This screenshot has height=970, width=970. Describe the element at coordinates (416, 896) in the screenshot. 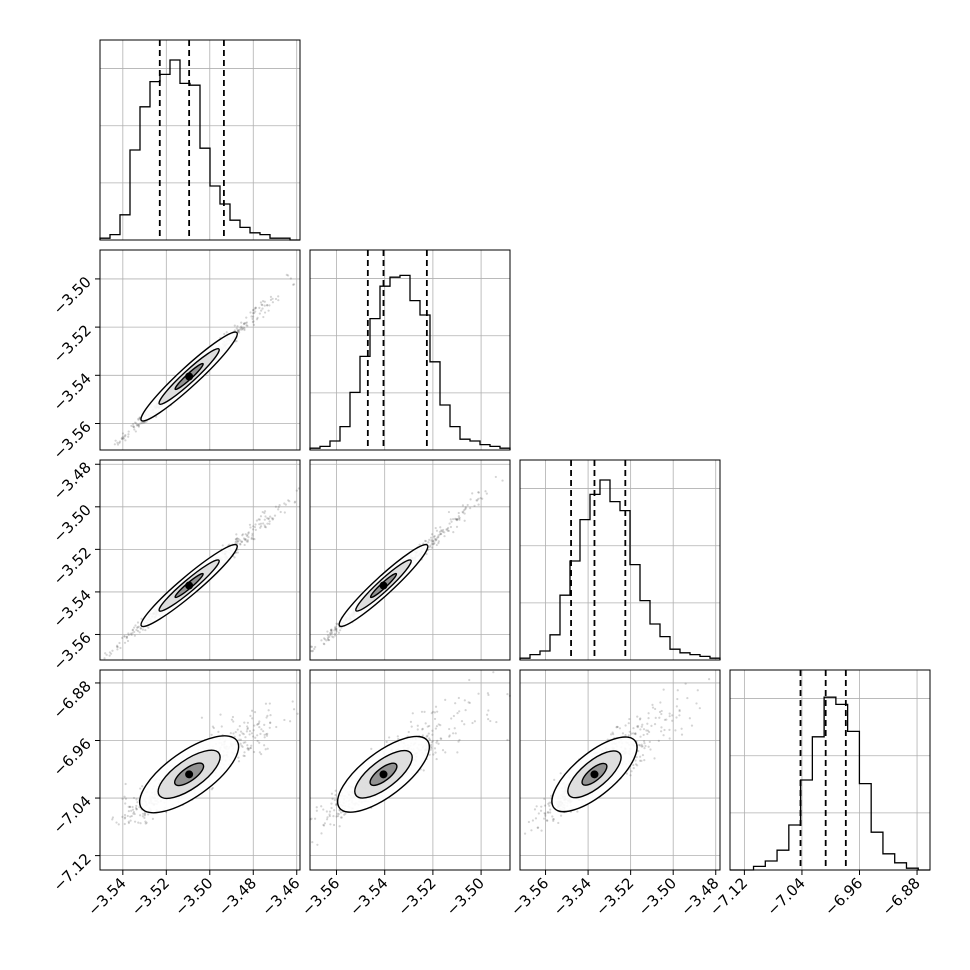

I see `x-tick-label: −3.52` at that location.